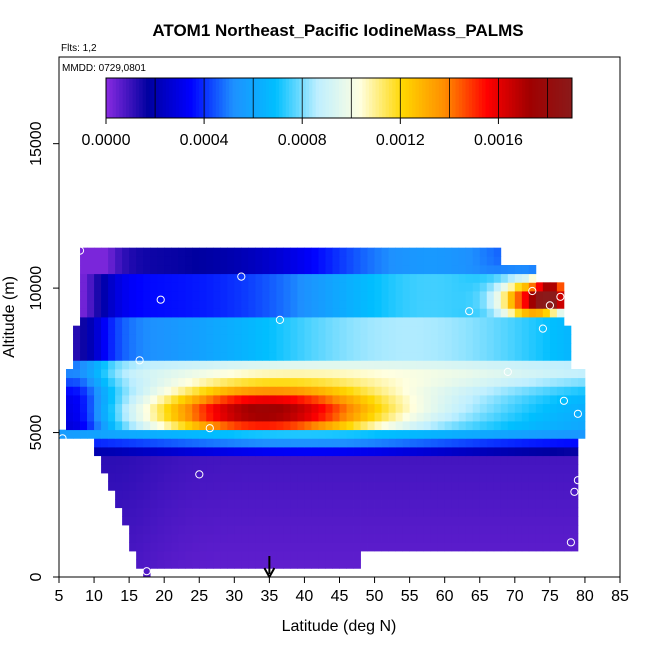  I want to click on observation-point, so click(571, 542).